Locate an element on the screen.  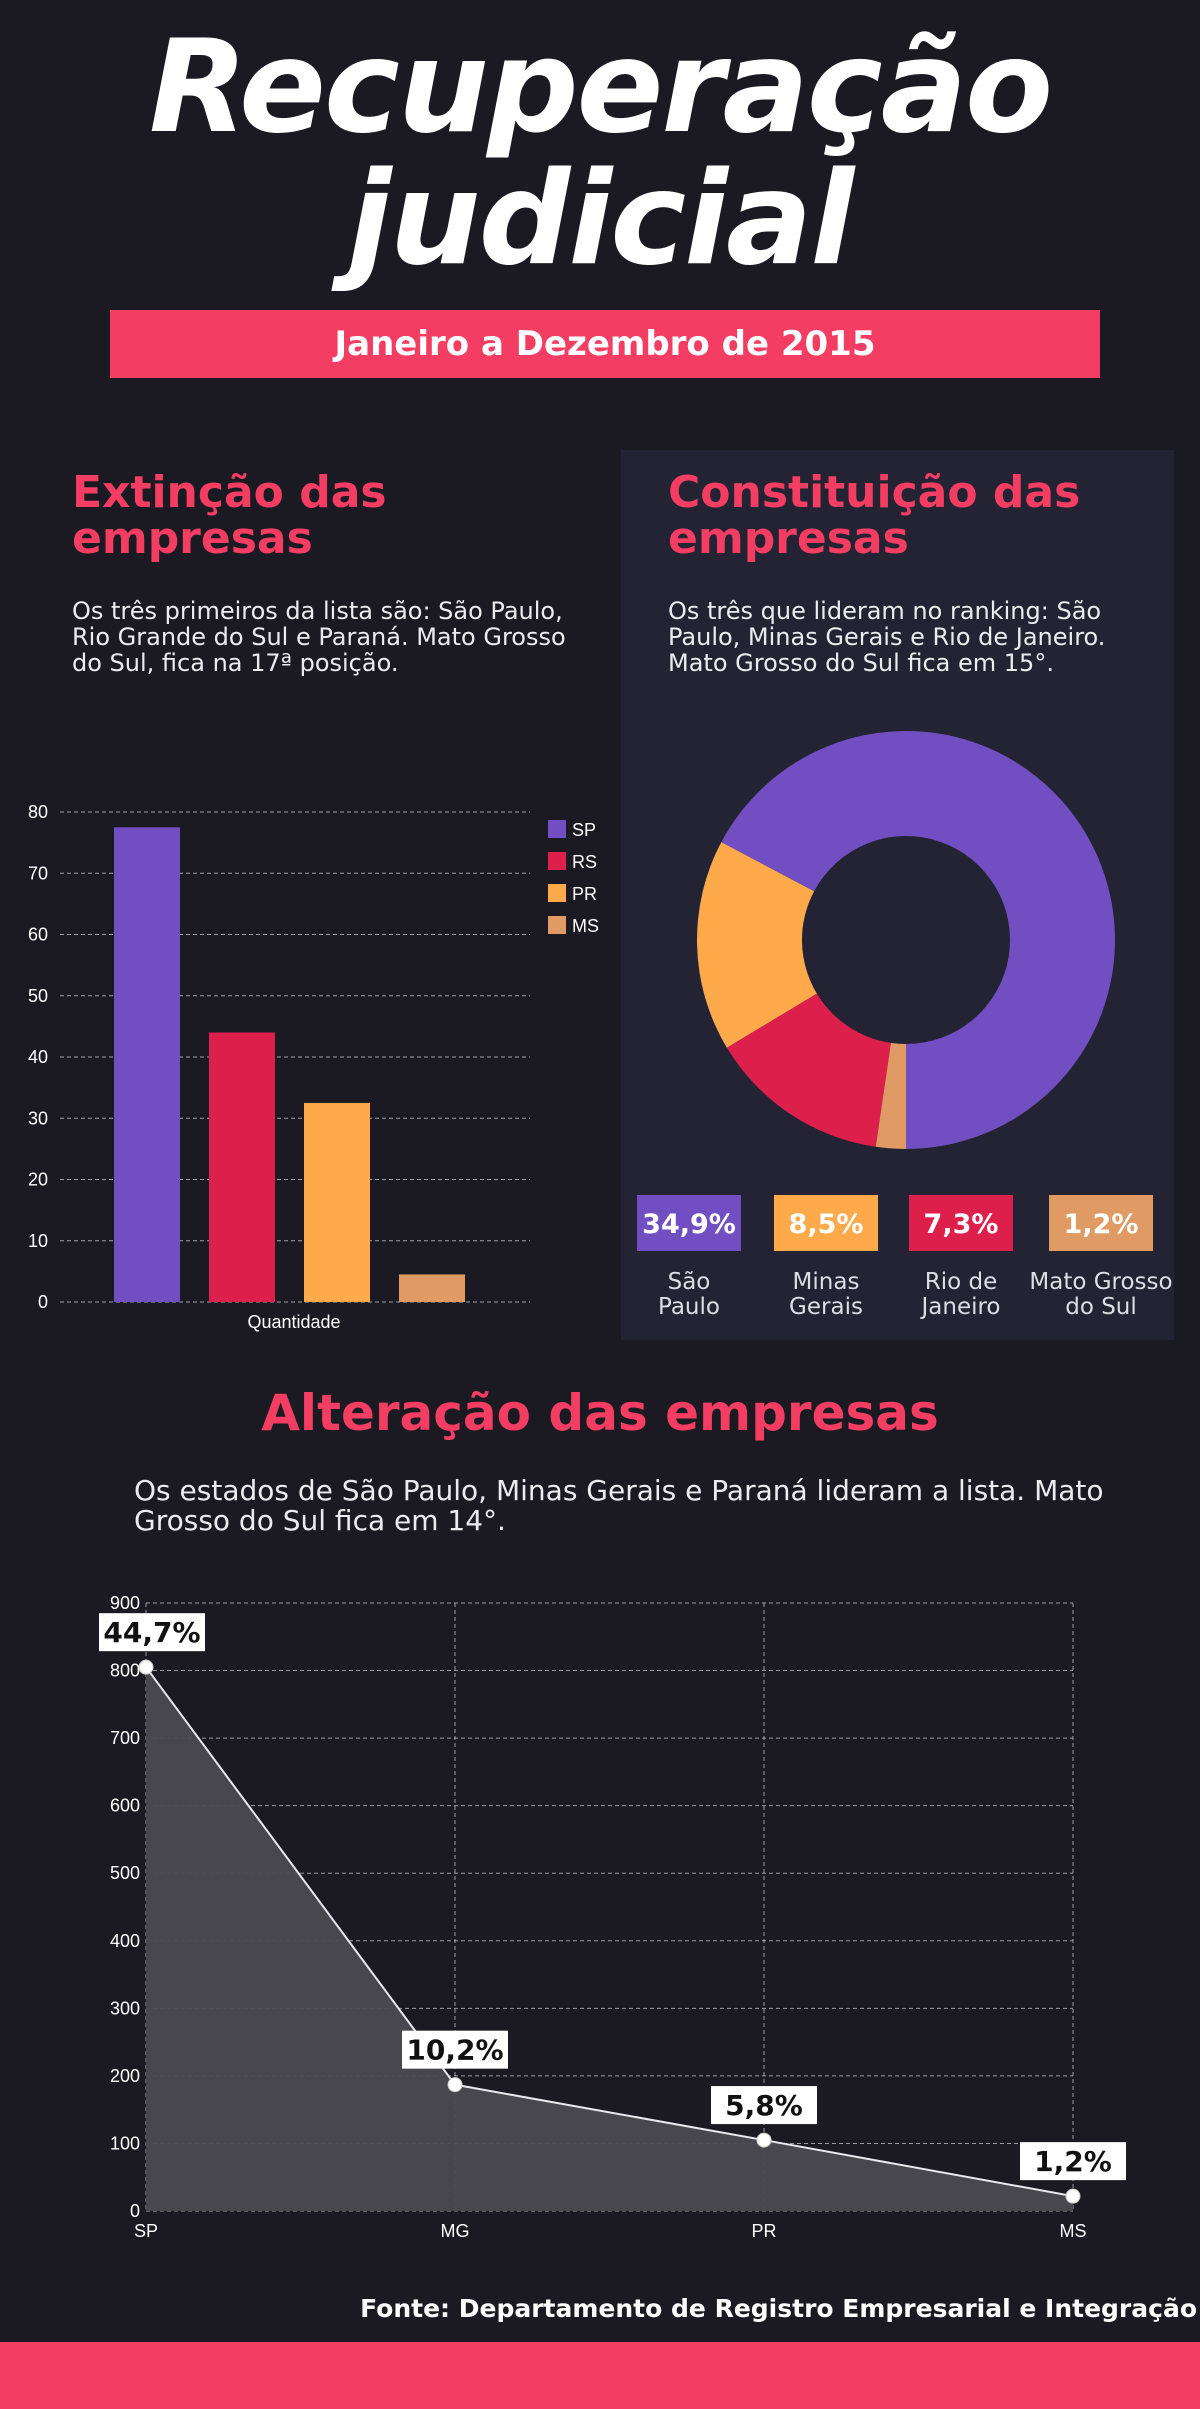
area-y-tick: 400 is located at coordinates (125, 1941).